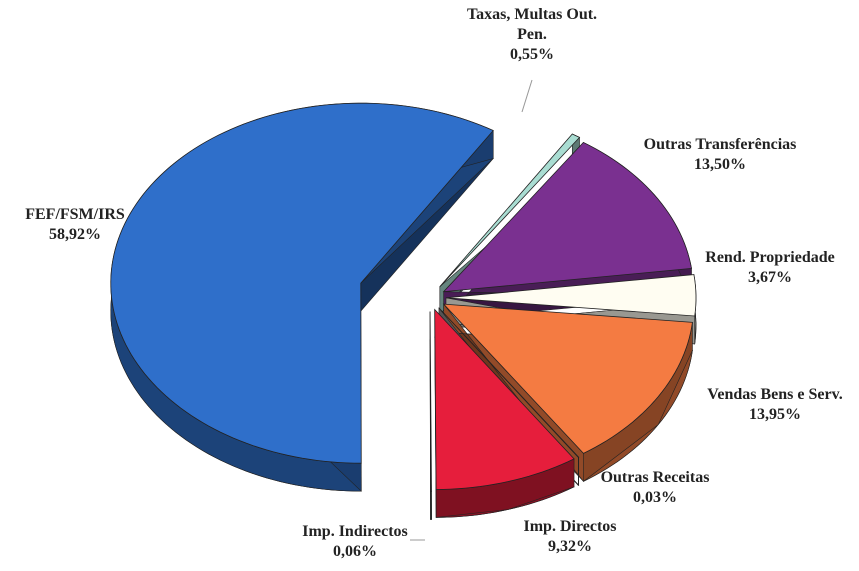 This screenshot has height=571, width=859. What do you see at coordinates (75, 225) in the screenshot?
I see `slice-label: FEF/FSM/IRS 58,92%` at bounding box center [75, 225].